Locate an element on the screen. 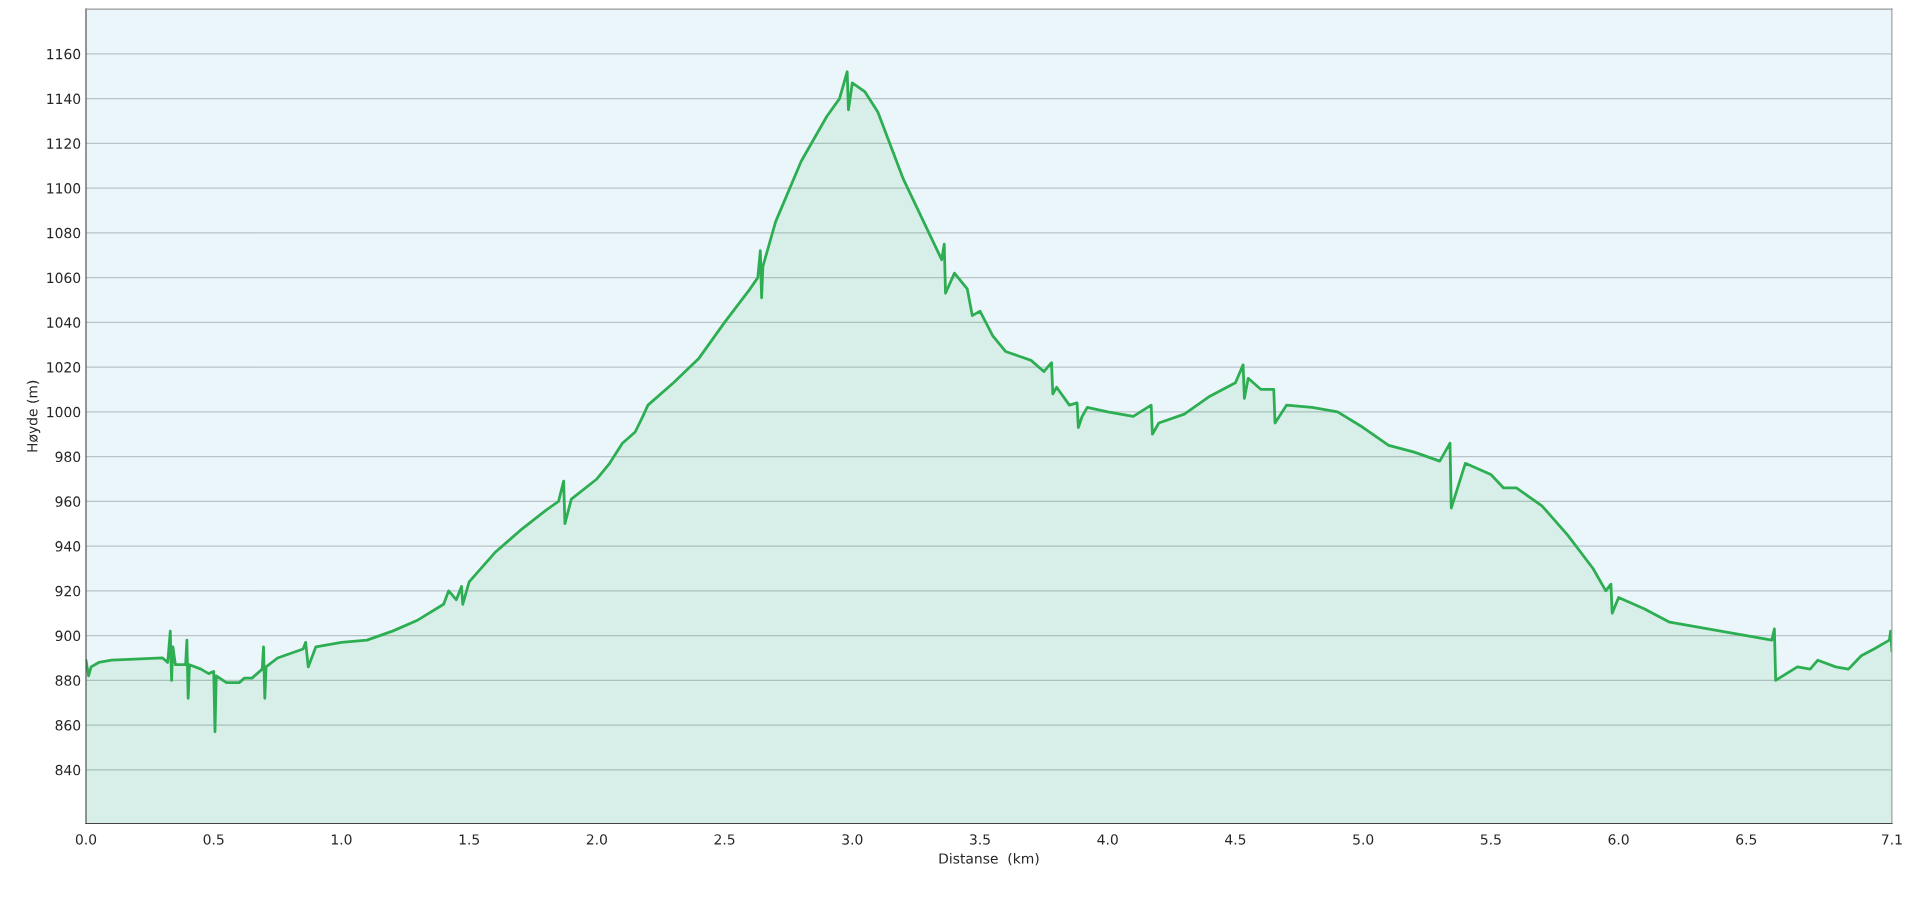  y-tick-label: 1080 is located at coordinates (64, 233).